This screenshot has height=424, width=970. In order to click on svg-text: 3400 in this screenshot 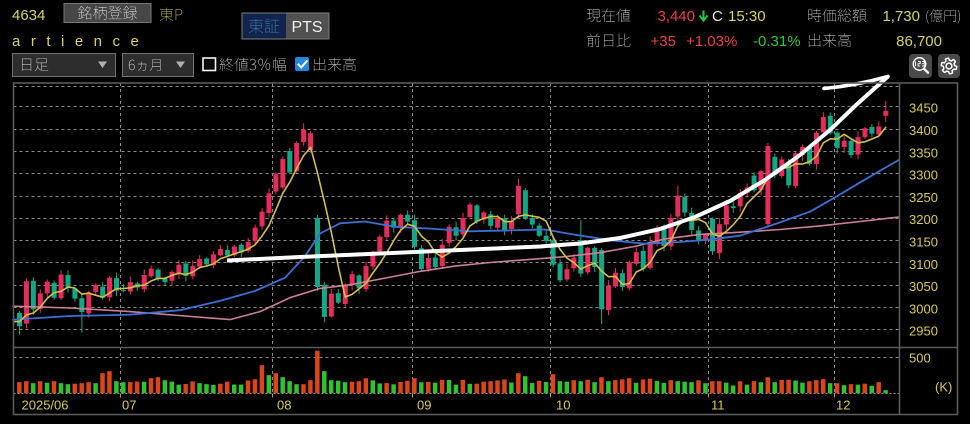, I will do `click(923, 130)`.